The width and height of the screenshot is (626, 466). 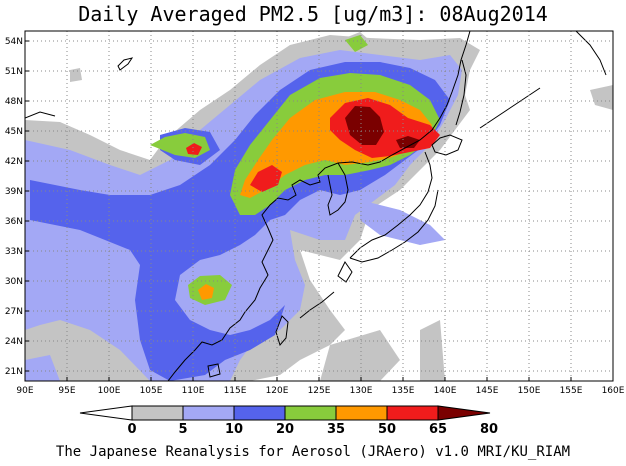 I want to click on lat-label: 27N, so click(x=14, y=312).